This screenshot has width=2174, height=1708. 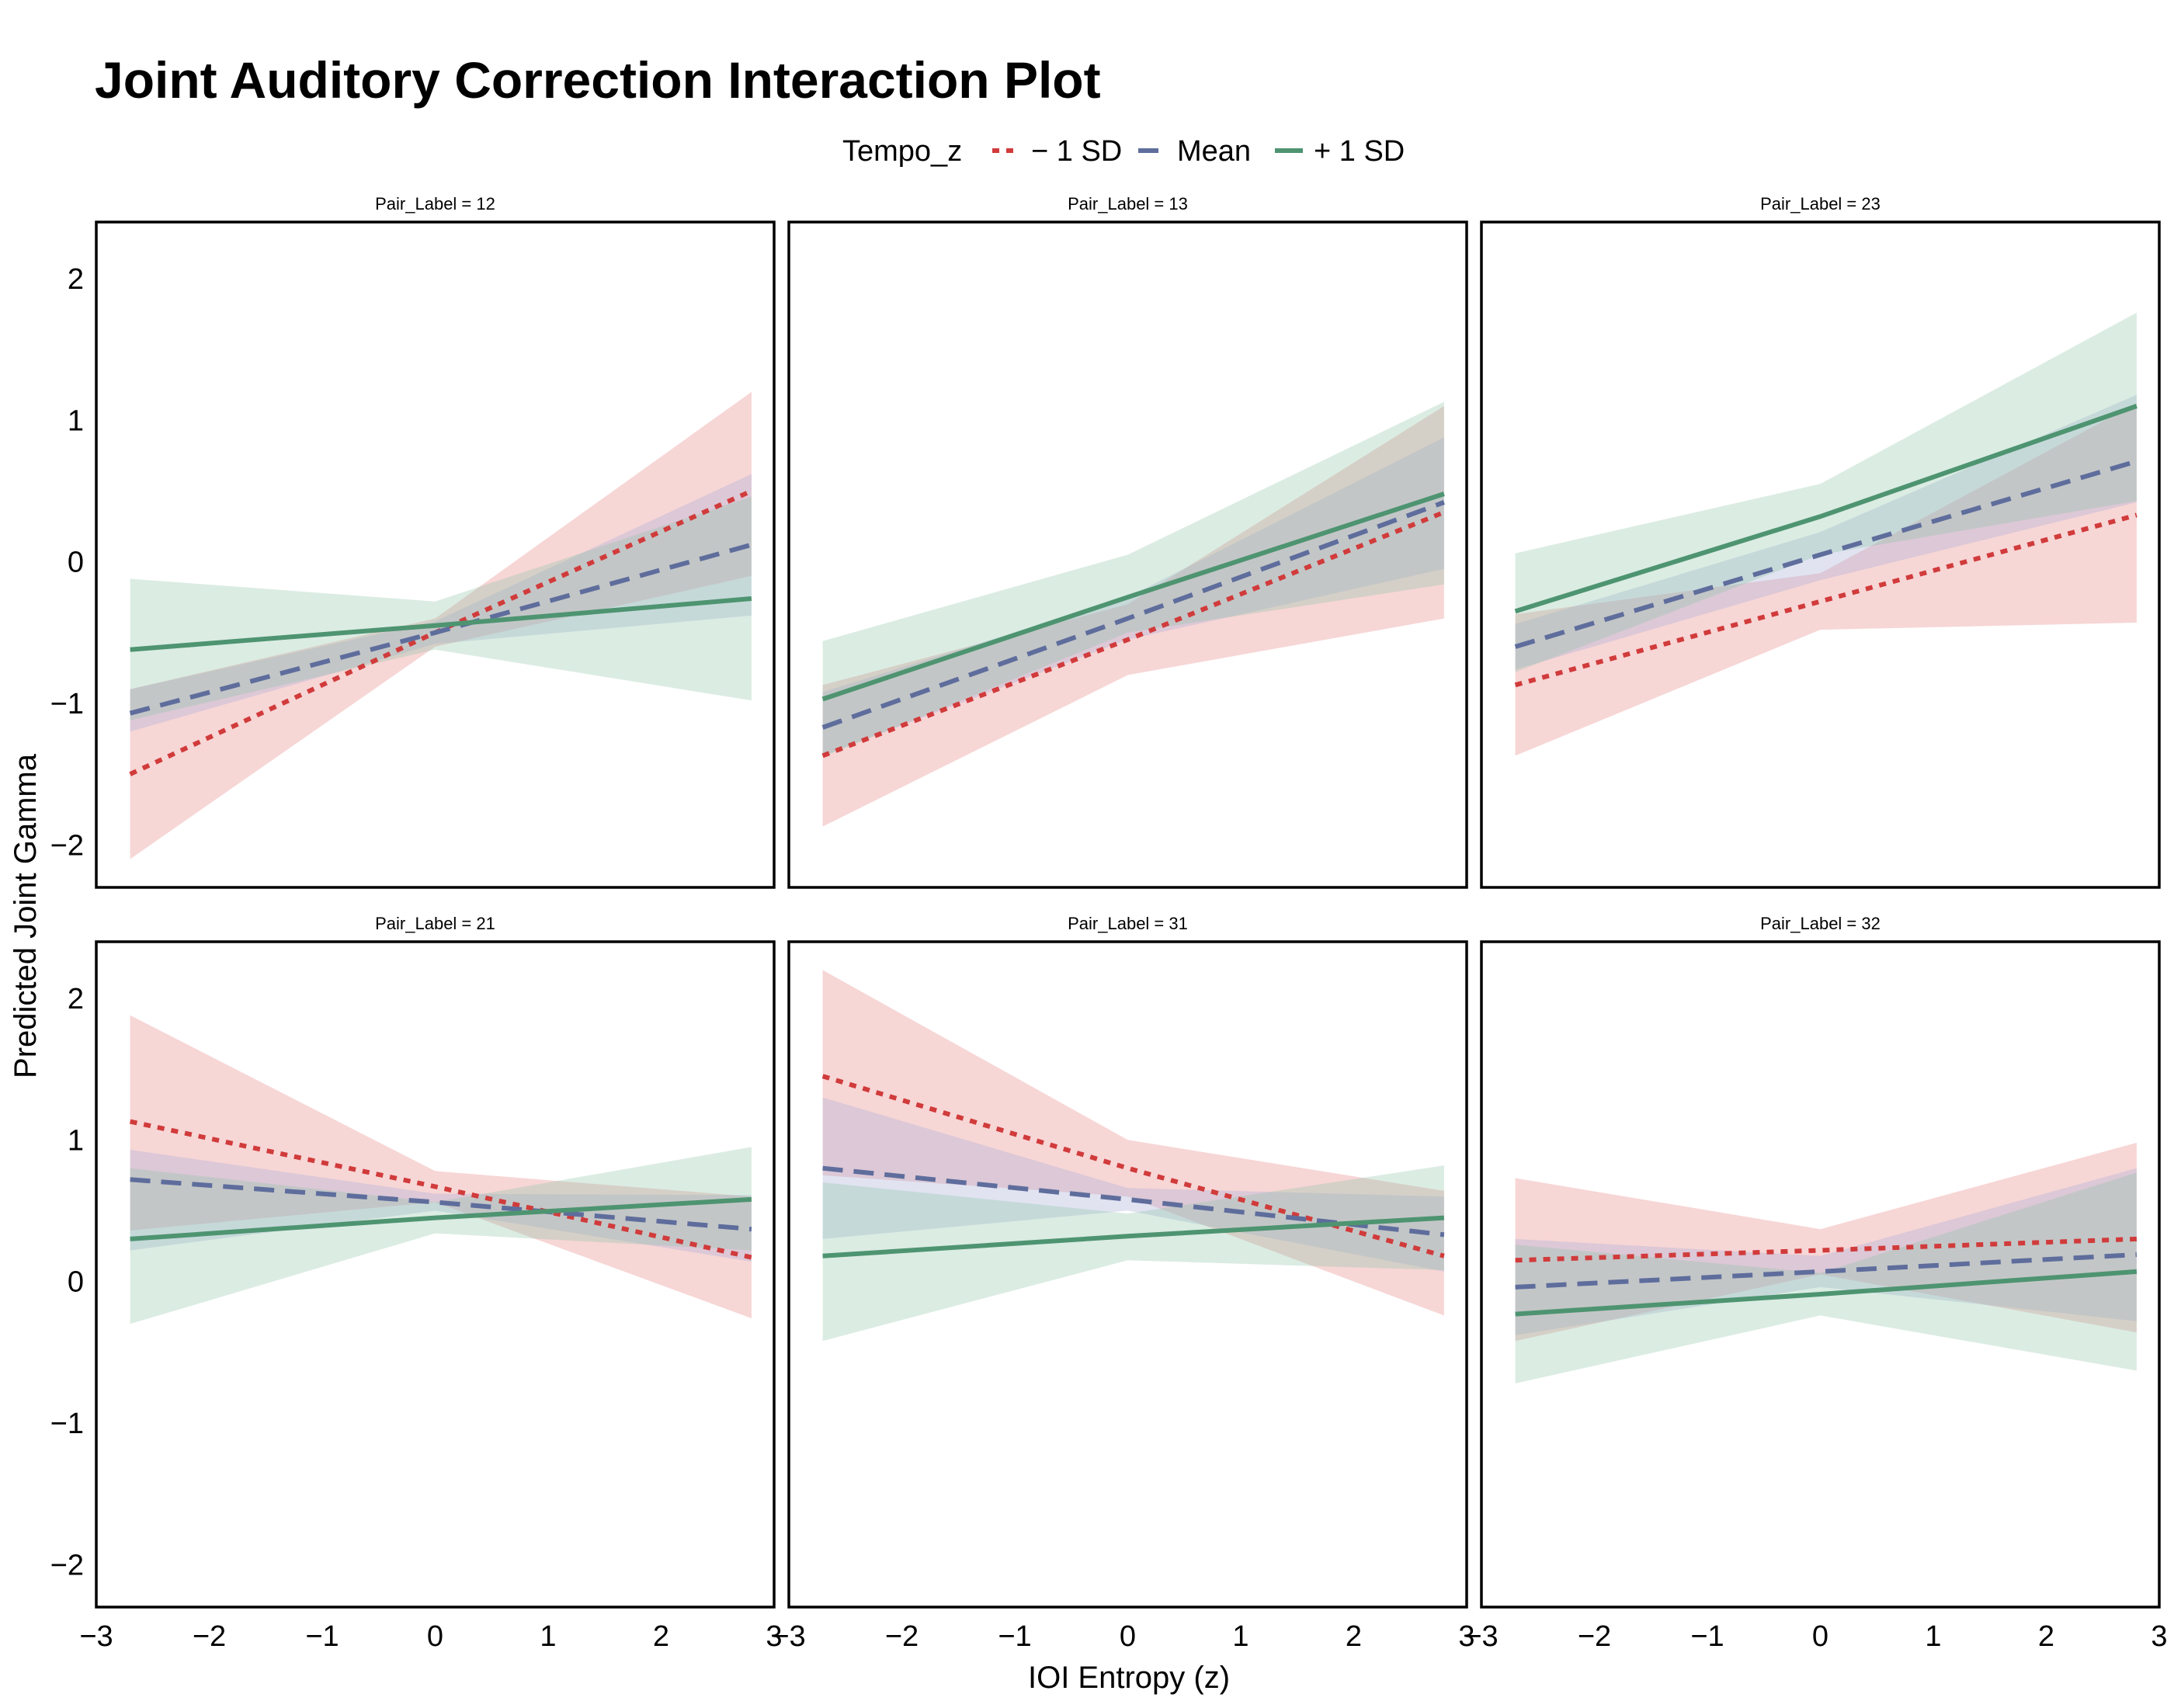 I want to click on x-axis-label: IOI Entropy (z), so click(x=1129, y=1678).